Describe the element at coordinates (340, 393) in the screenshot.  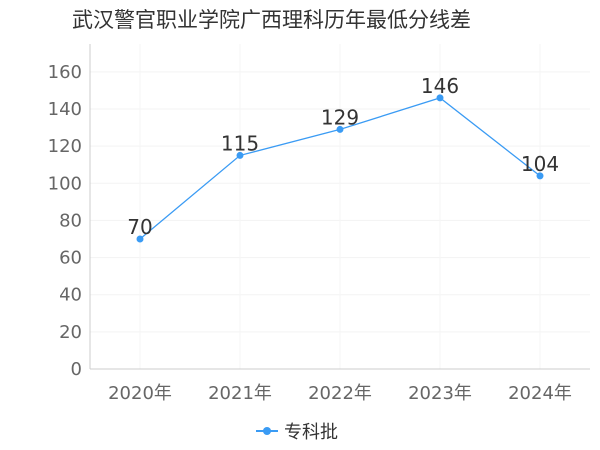
I see `x-tick-label: 2022年` at that location.